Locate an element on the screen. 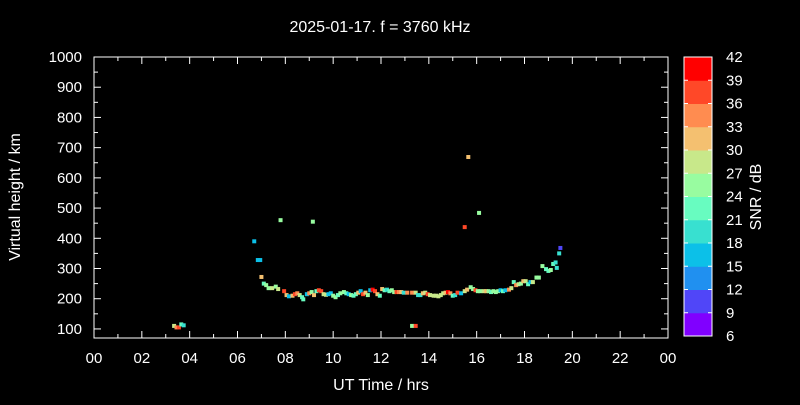  chart-title: 2025-01-17. f = 3760 kHz is located at coordinates (379, 27).